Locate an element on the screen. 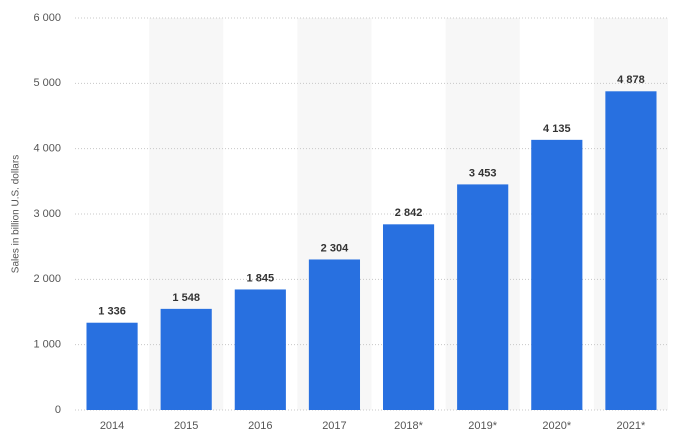 The height and width of the screenshot is (439, 678). y-tick-label: 5 000 is located at coordinates (47, 83).